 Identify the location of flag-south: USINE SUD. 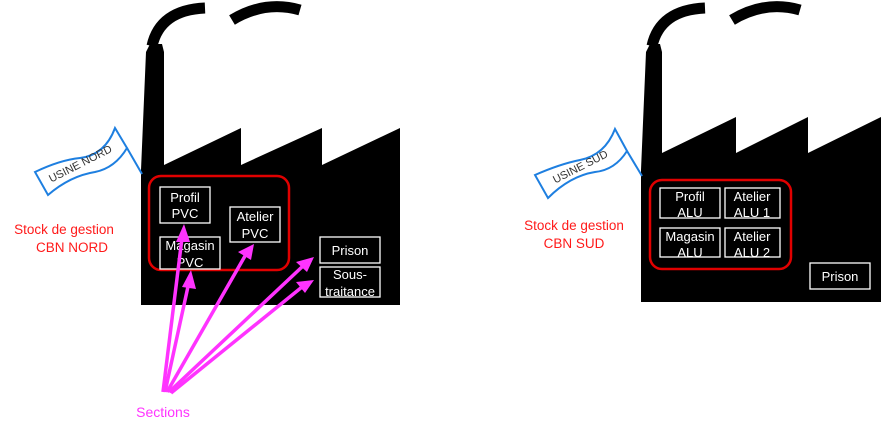
(588, 163).